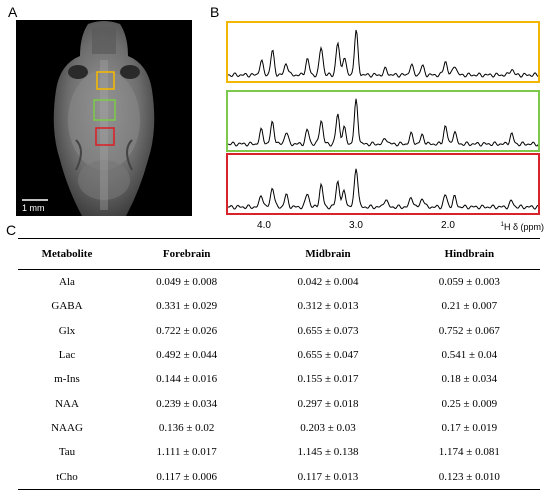 This screenshot has height=490, width=550. What do you see at coordinates (186, 452) in the screenshot?
I see `concentration-cell: 1.111 ± 0.017` at bounding box center [186, 452].